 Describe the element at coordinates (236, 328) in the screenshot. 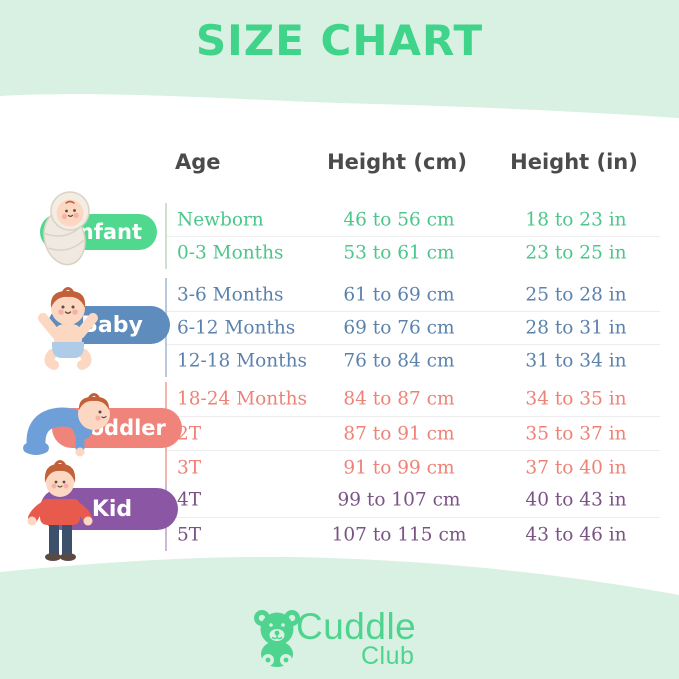

I see `age-cell: 6-12 Months` at that location.